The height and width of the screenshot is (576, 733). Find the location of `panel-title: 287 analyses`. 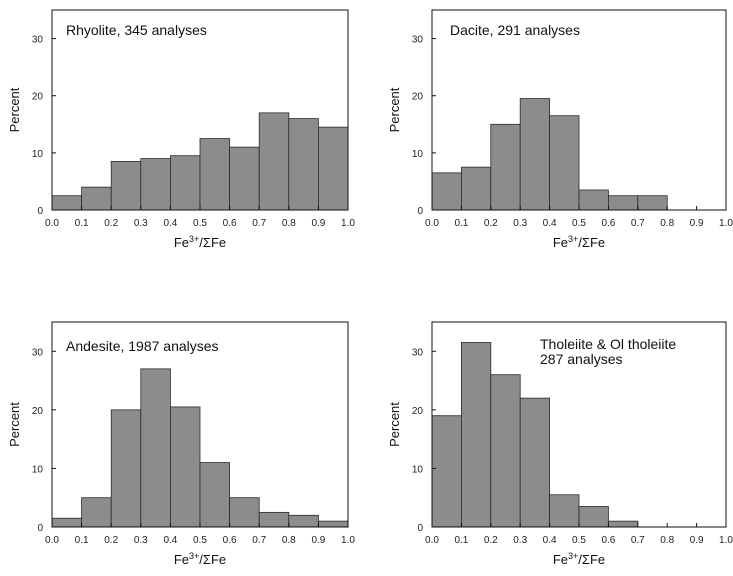

panel-title: 287 analyses is located at coordinates (581, 359).